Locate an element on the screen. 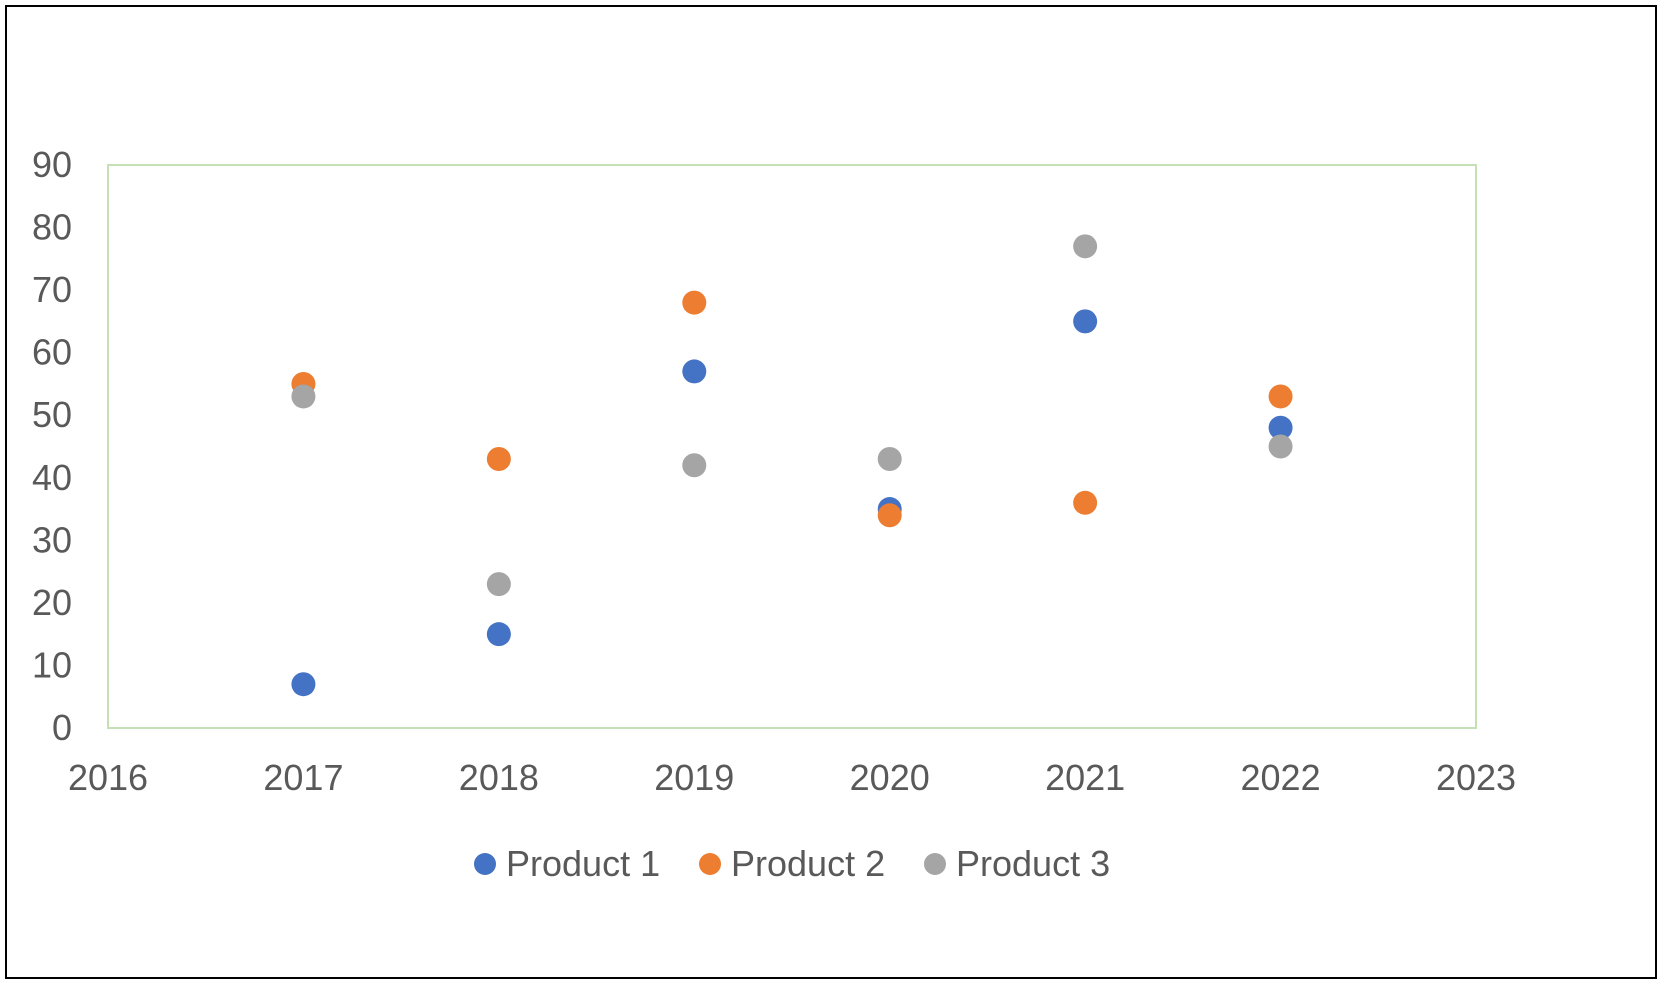 This screenshot has width=1668, height=990. x-tick-label: 2022 is located at coordinates (1281, 777).